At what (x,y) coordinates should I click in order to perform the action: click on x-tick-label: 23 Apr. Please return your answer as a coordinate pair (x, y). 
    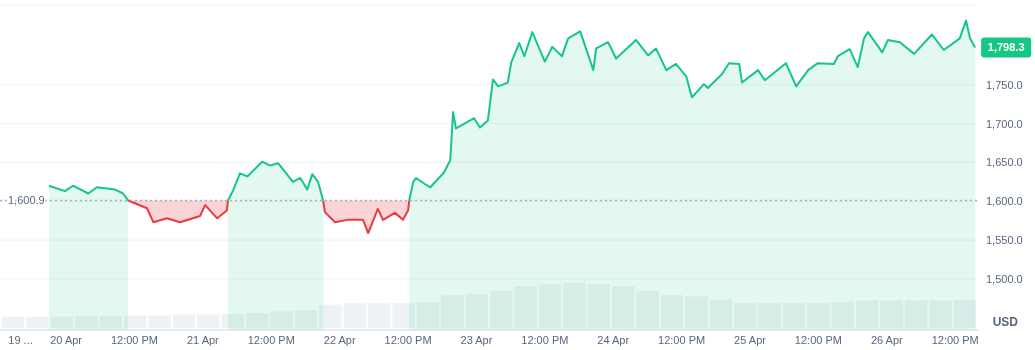
    Looking at the image, I should click on (476, 340).